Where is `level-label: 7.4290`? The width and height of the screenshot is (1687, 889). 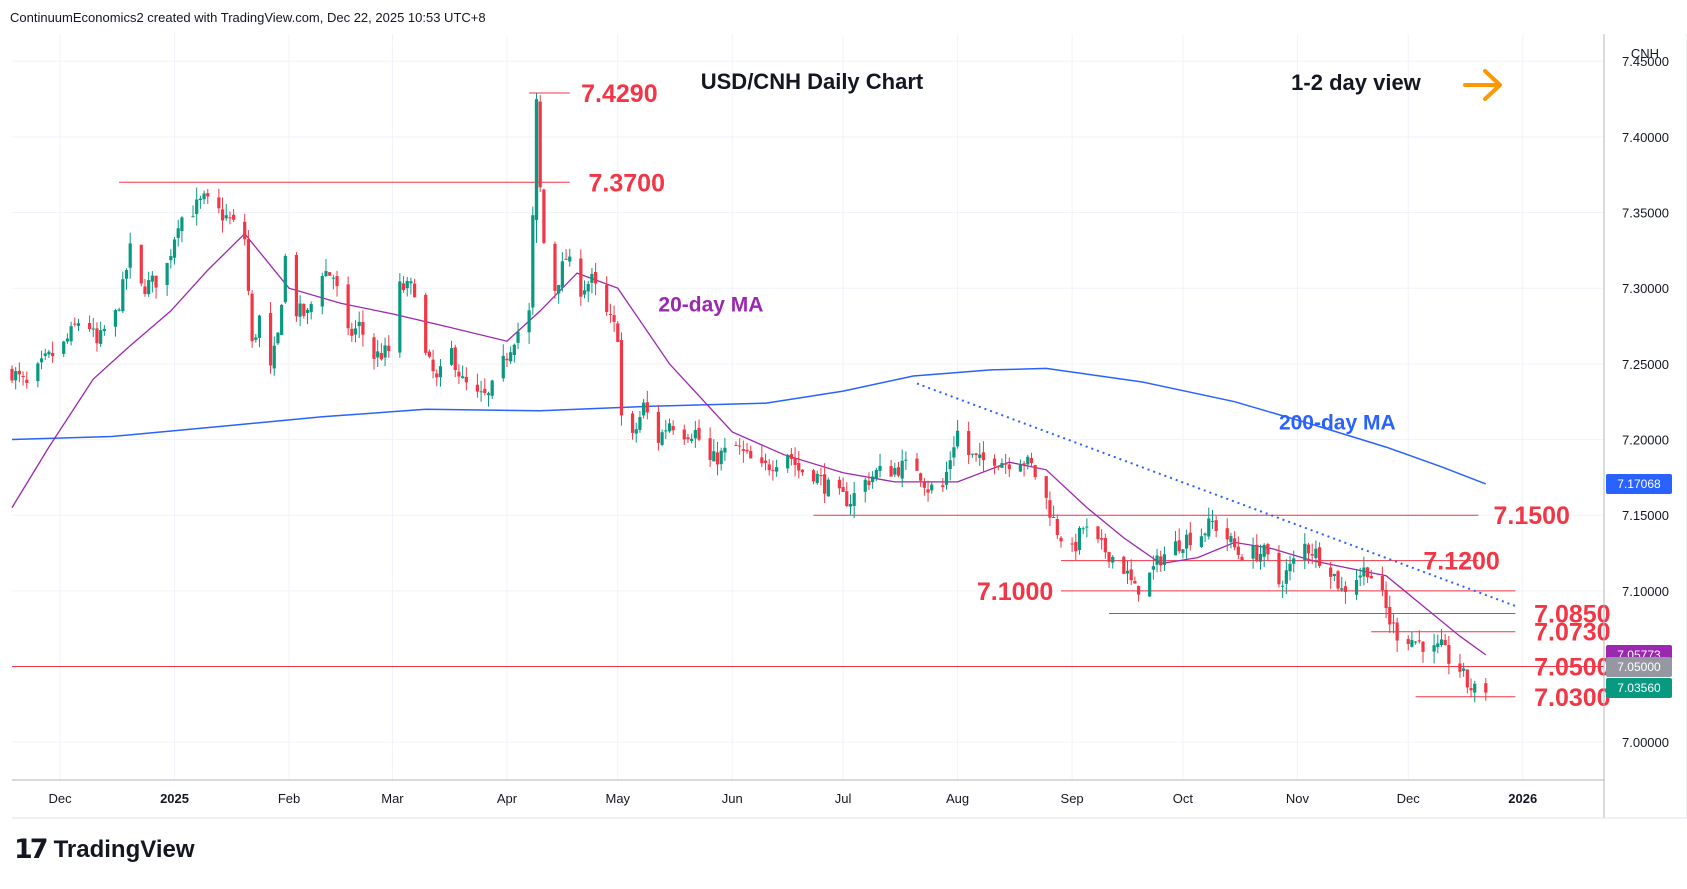 level-label: 7.4290 is located at coordinates (619, 94).